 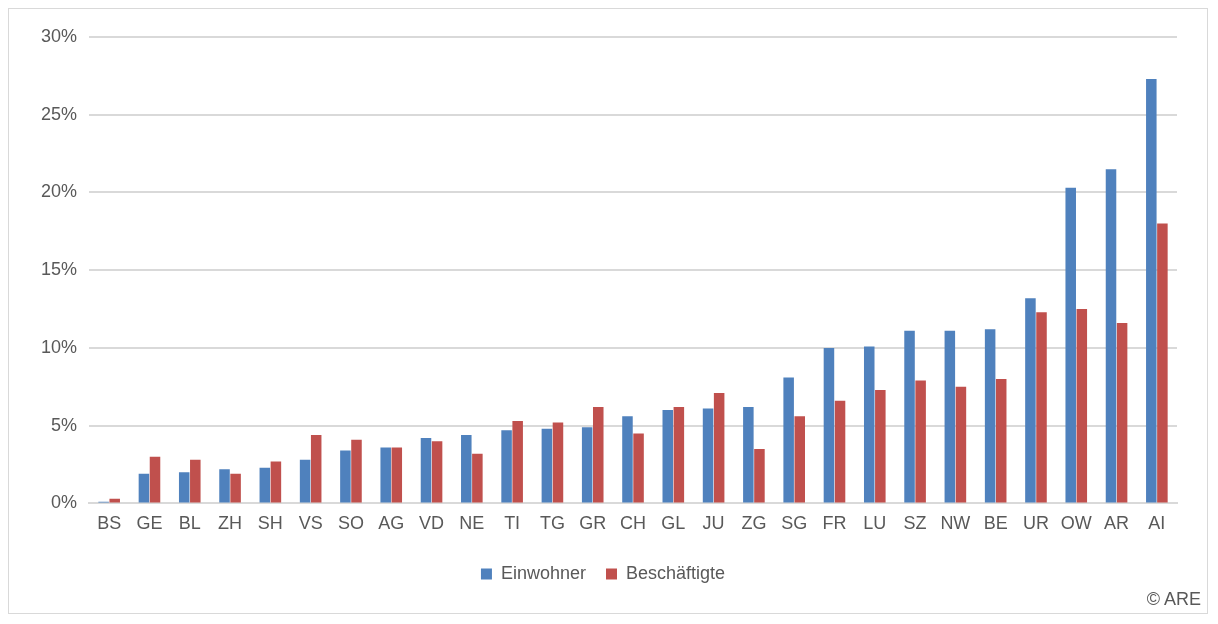 I want to click on x-tick-label: TI, so click(x=512, y=523).